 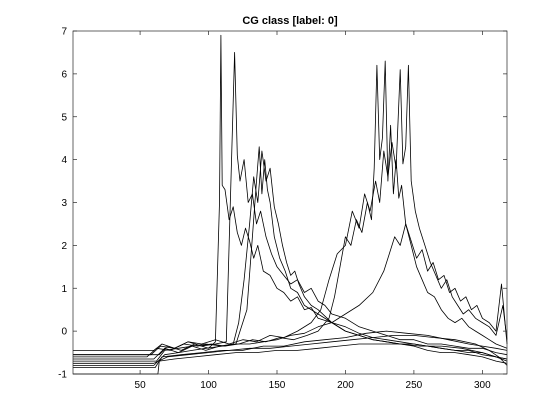 I want to click on x-tick-label: 300, so click(x=482, y=385).